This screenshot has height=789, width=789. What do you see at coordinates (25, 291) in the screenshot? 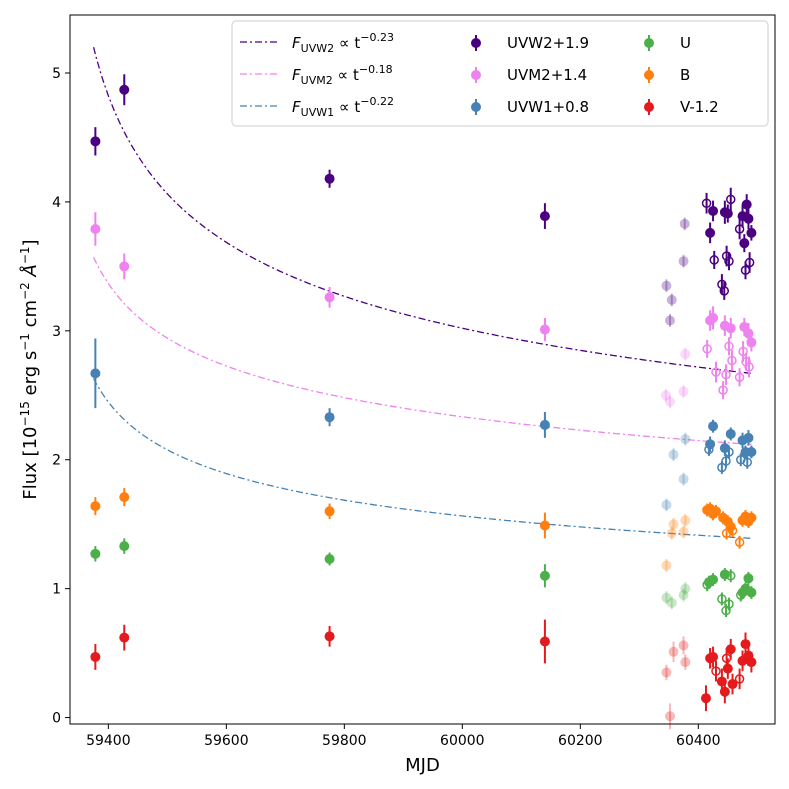
I see `y-label-exp: −2` at bounding box center [25, 291].